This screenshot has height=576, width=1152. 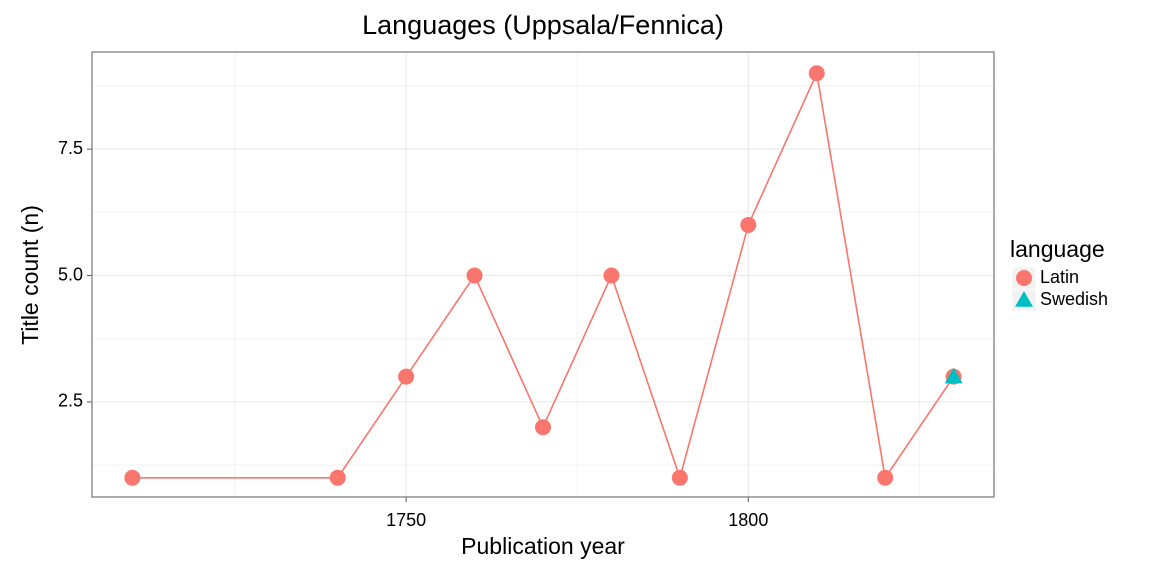 I want to click on y-axis-label: Title count (n), so click(x=30, y=275).